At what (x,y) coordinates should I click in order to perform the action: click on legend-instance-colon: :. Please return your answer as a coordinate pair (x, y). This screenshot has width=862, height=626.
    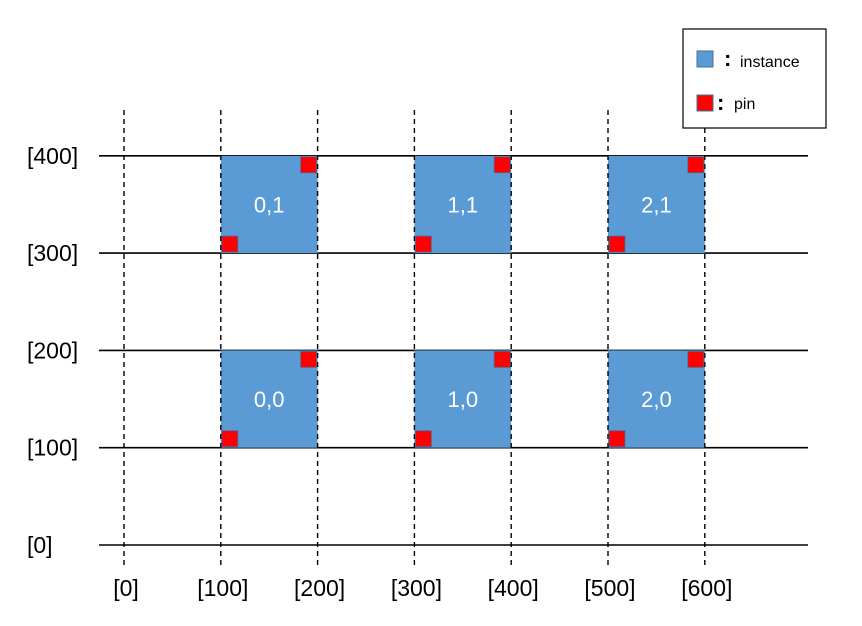
    Looking at the image, I should click on (727, 58).